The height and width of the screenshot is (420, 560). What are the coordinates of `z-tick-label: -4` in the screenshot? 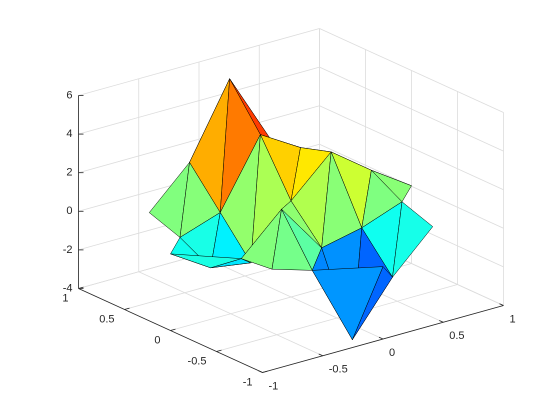 It's located at (68, 288).